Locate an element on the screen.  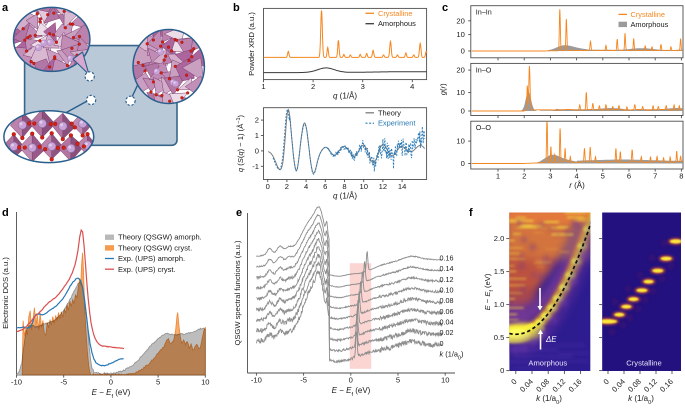
svg-text: 0.04 is located at coordinates (447, 322).